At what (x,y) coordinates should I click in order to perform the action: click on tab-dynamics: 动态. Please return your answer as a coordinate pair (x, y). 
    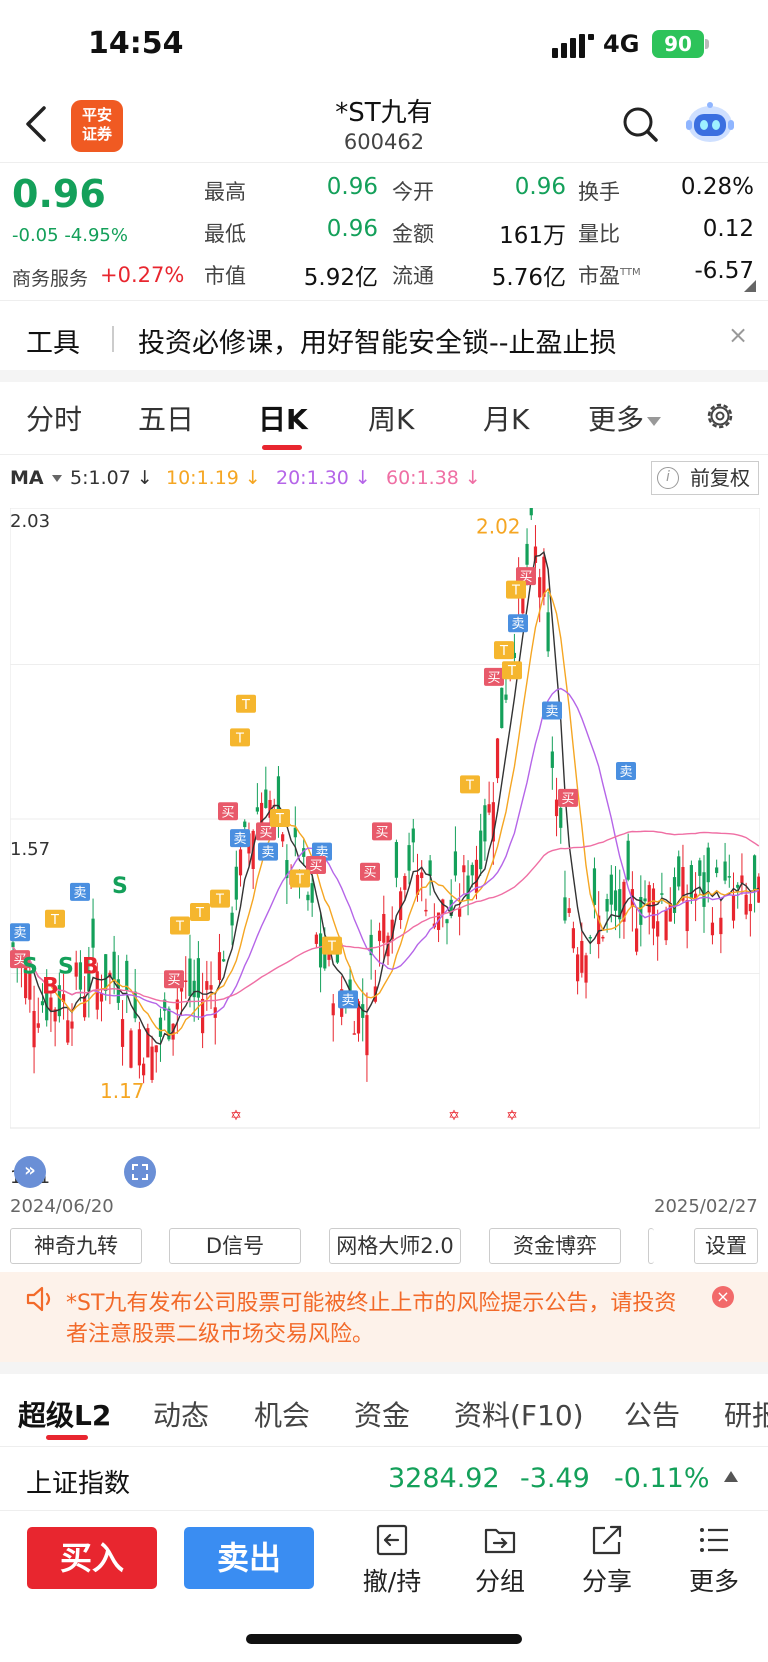
    Looking at the image, I should click on (181, 1415).